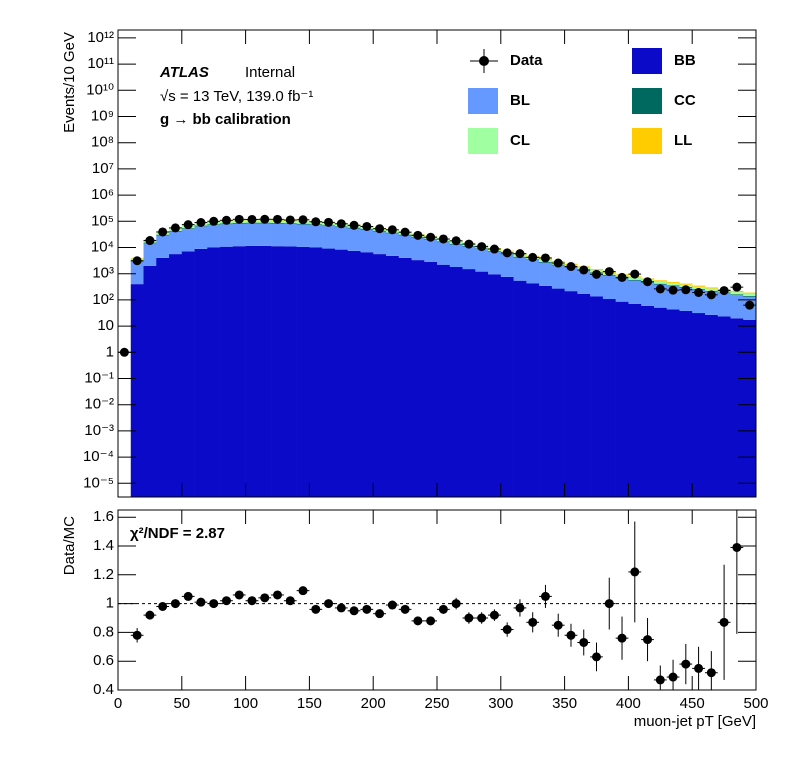 The width and height of the screenshot is (796, 772). What do you see at coordinates (484, 61) in the screenshot?
I see `legend-marker` at bounding box center [484, 61].